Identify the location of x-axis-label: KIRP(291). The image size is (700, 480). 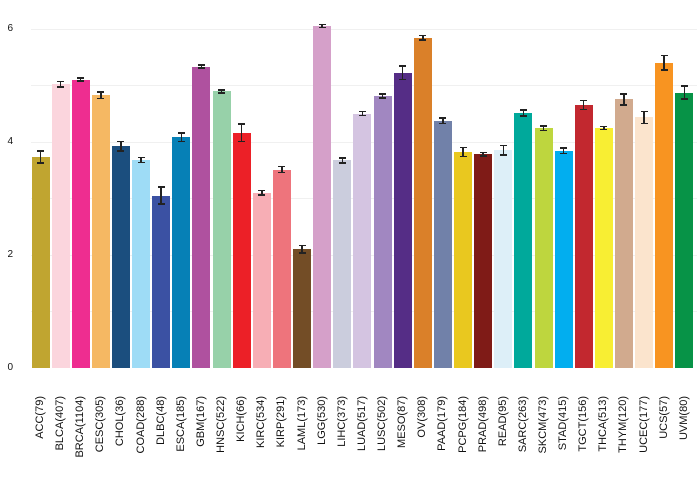
(281, 422).